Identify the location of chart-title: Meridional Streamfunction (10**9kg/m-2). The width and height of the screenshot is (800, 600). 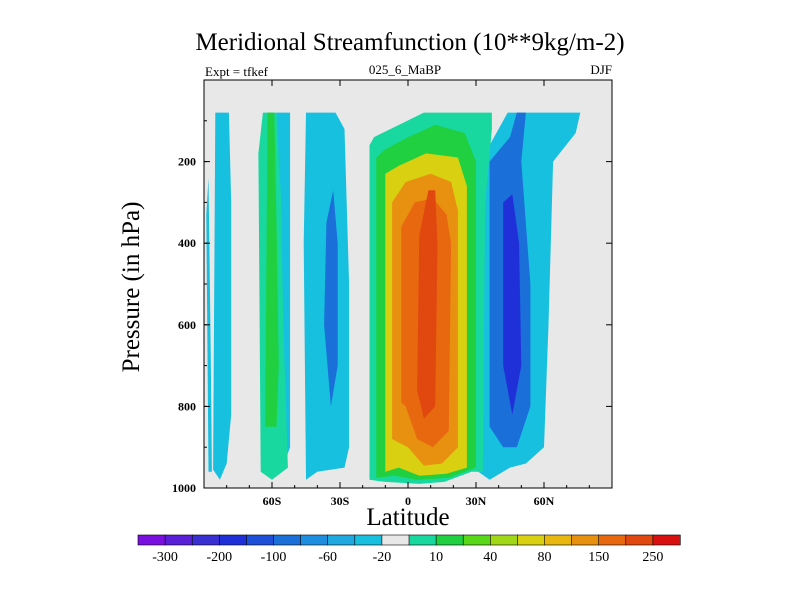
(410, 42).